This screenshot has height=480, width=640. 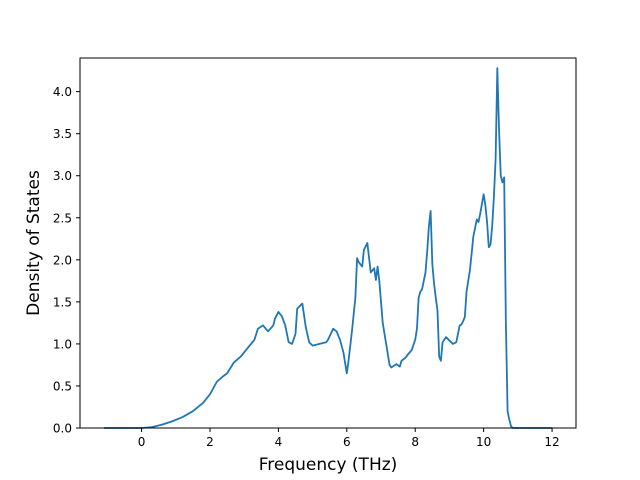 I want to click on y-tick-label: 2.5, so click(x=62, y=218).